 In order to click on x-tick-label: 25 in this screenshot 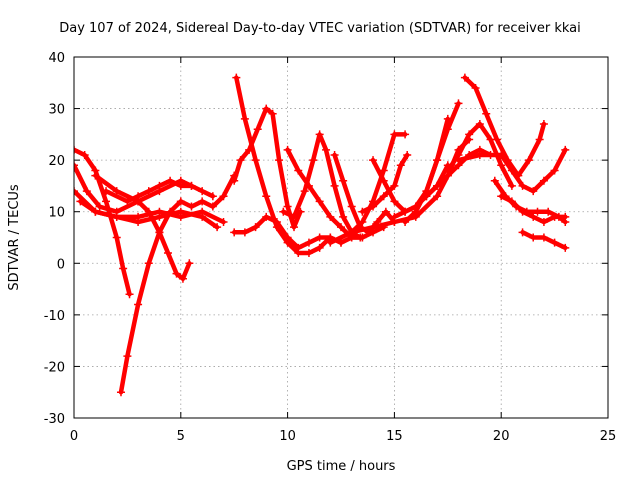, I will do `click(608, 436)`.